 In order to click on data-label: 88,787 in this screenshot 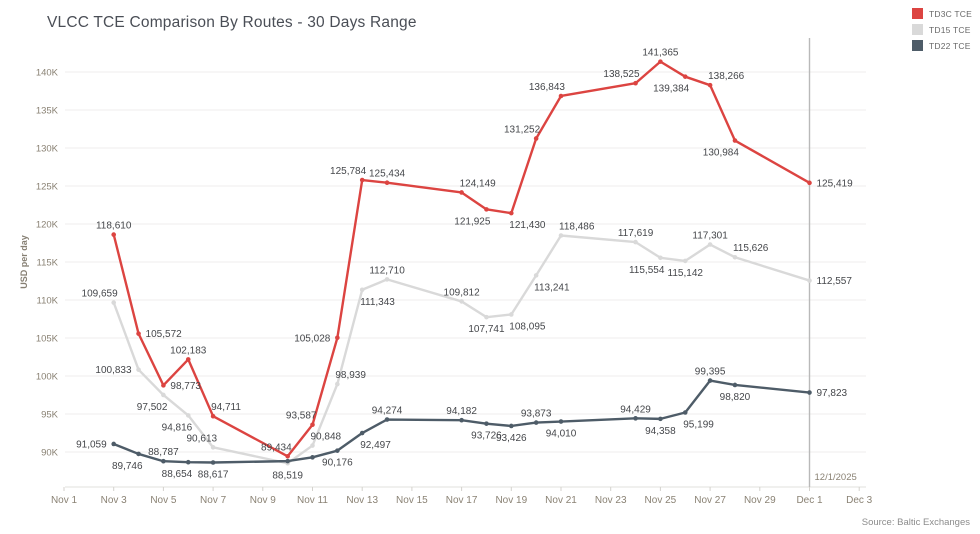, I will do `click(163, 452)`.